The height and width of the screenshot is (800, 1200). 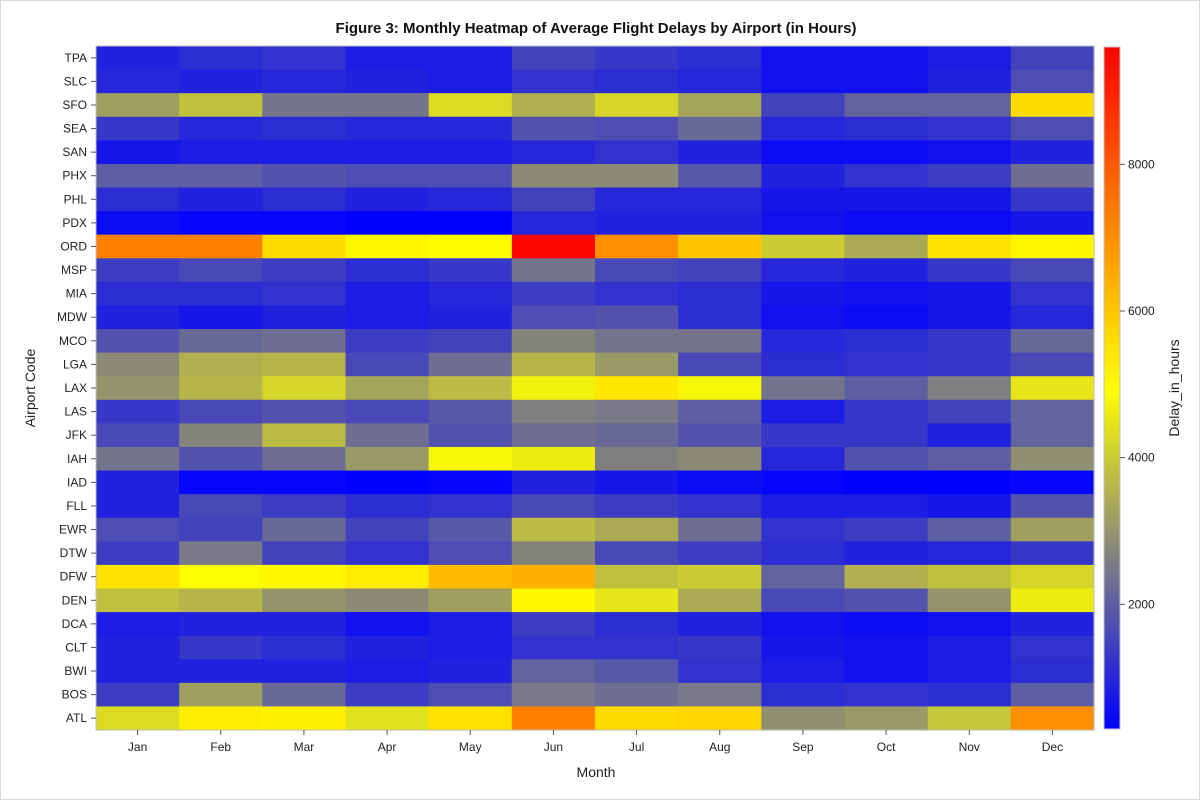 I want to click on heatmap-cell-iah-oct, so click(x=886, y=459).